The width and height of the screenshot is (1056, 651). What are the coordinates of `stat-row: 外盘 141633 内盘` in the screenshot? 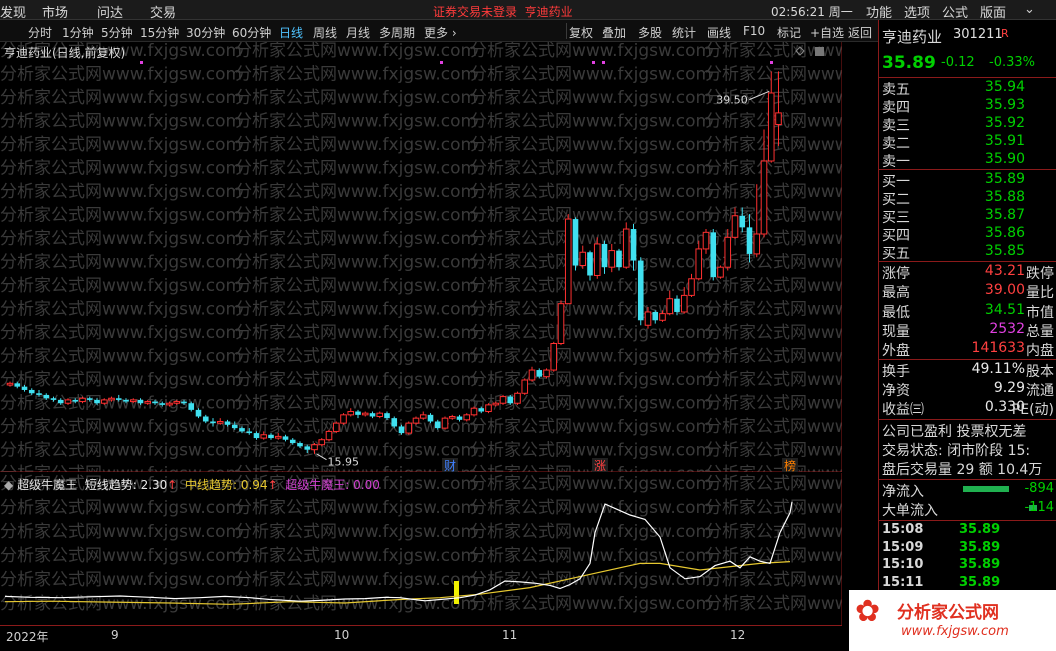 It's located at (967, 349).